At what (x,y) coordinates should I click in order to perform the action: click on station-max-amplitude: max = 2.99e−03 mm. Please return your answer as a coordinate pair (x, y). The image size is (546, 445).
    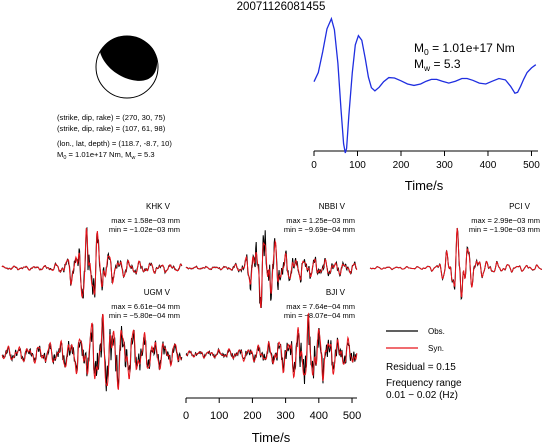
    Looking at the image, I should click on (505, 220).